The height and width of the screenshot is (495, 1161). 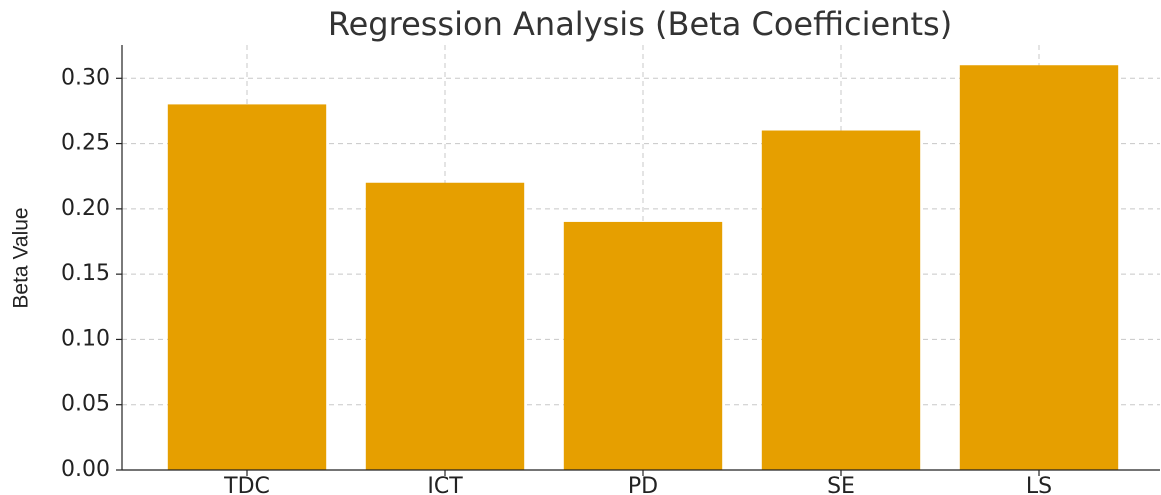 I want to click on x-tick-label: PD, so click(x=643, y=484).